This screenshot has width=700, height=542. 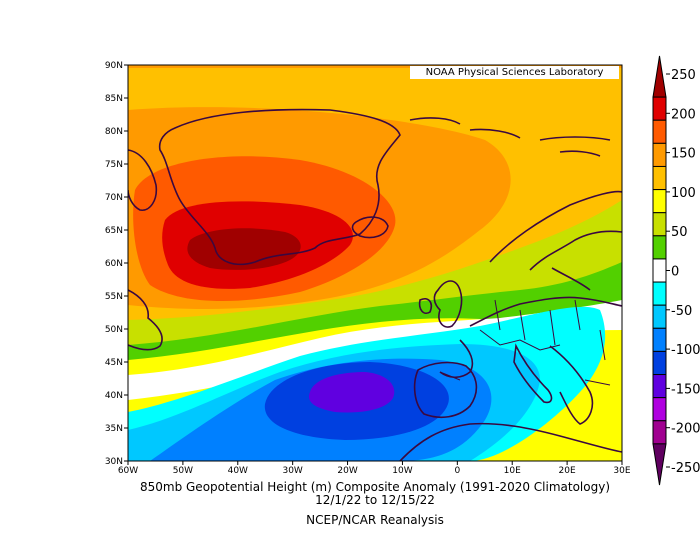 I want to click on coastline-north-africa, so click(x=510, y=441).